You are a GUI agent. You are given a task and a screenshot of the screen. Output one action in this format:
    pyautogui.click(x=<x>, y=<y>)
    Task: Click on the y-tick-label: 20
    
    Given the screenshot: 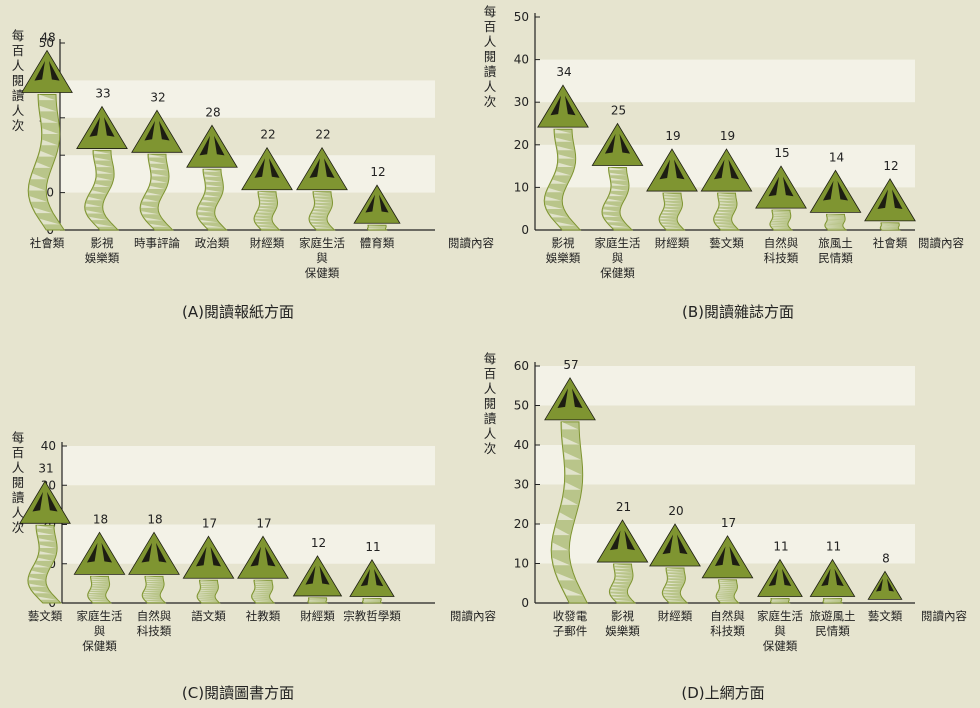 What is the action you would take?
    pyautogui.click(x=521, y=524)
    